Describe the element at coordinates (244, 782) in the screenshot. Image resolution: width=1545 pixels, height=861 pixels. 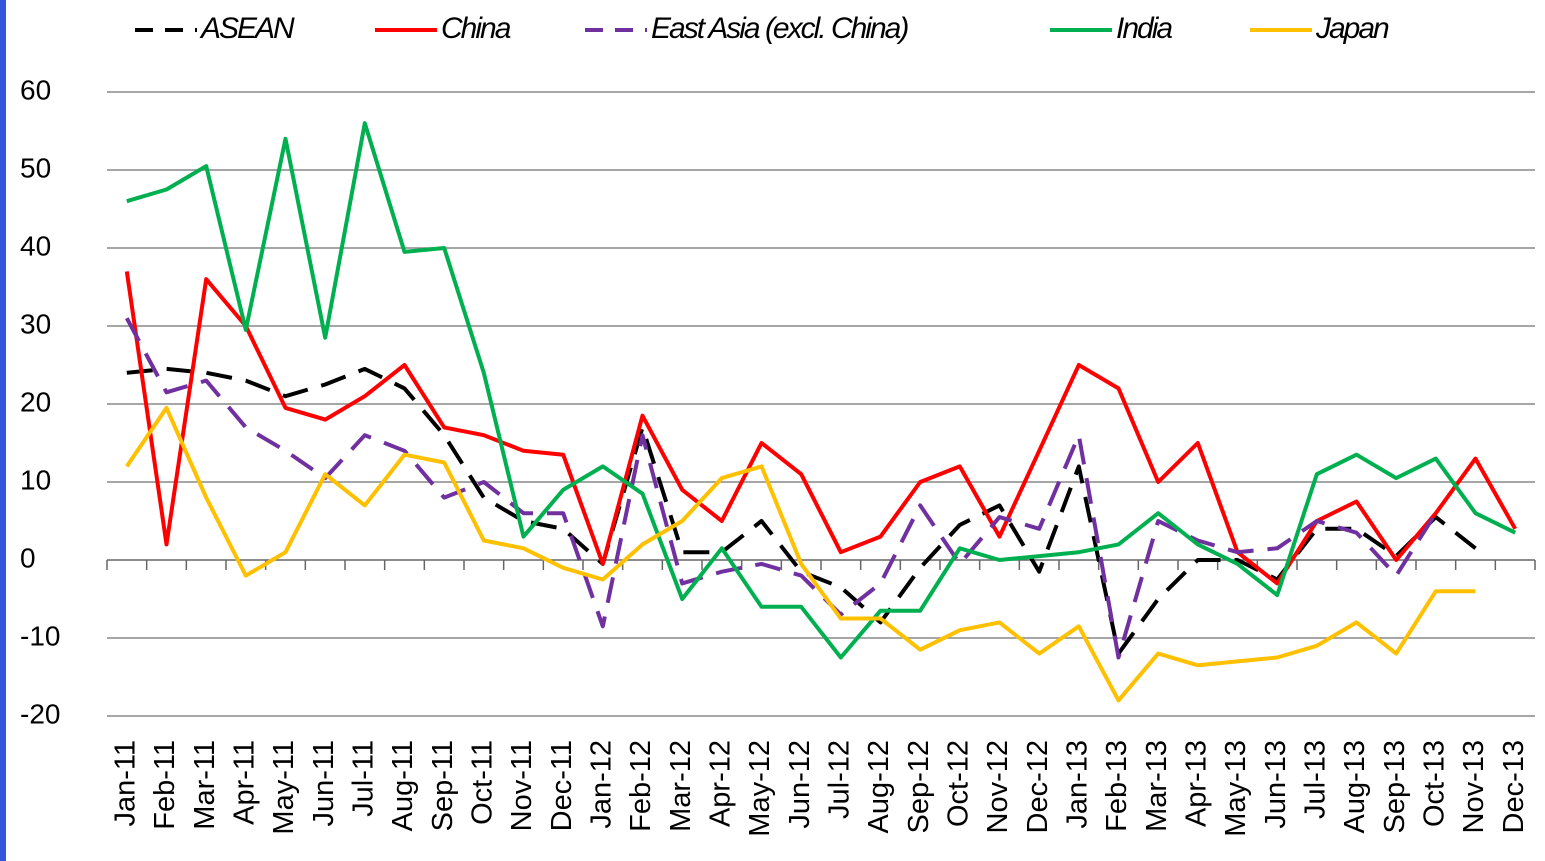
I see `x-tick-label: Apr-11` at that location.